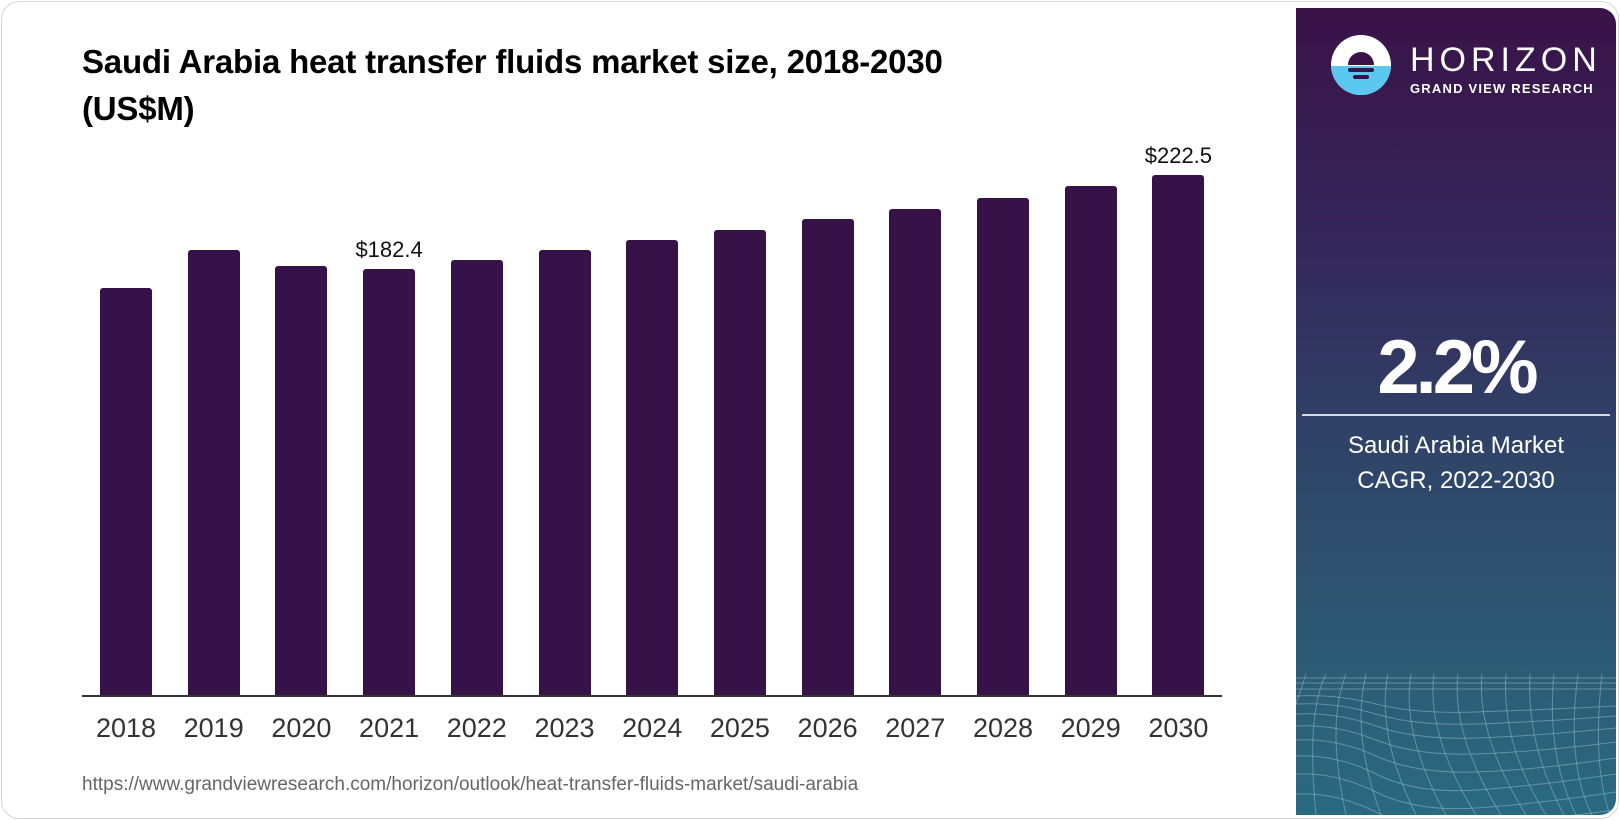 The width and height of the screenshot is (1620, 820). Describe the element at coordinates (1178, 728) in the screenshot. I see `x-axis-label-2030: 2030` at that location.